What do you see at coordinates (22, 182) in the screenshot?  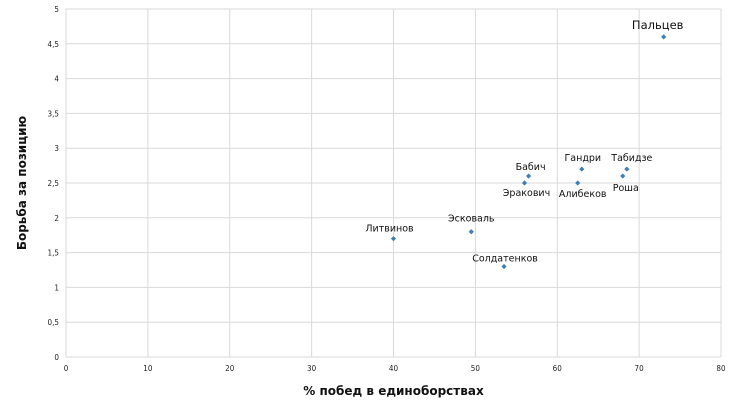 I see `y-axis-title: Борьба за позицию` at bounding box center [22, 182].